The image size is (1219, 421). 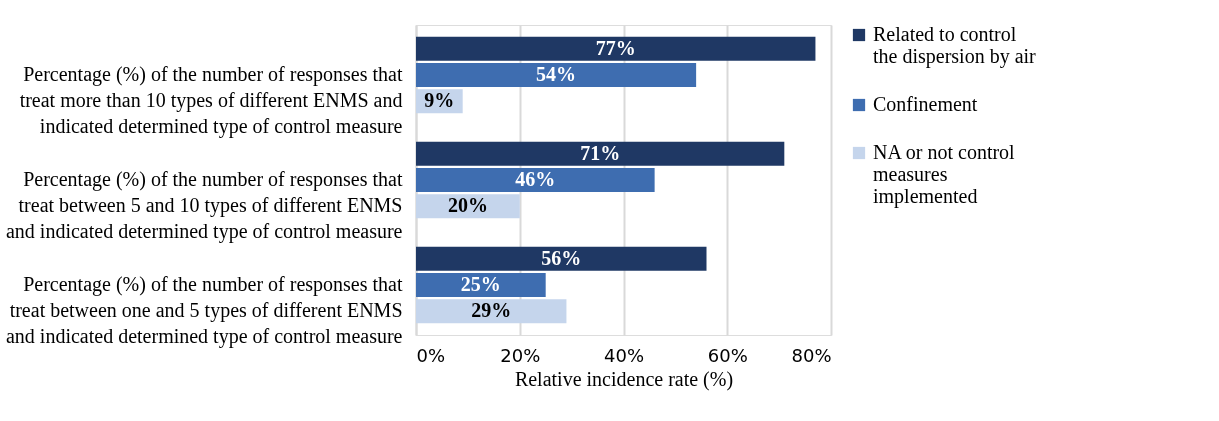 I want to click on data-label: 54%, so click(x=556, y=73).